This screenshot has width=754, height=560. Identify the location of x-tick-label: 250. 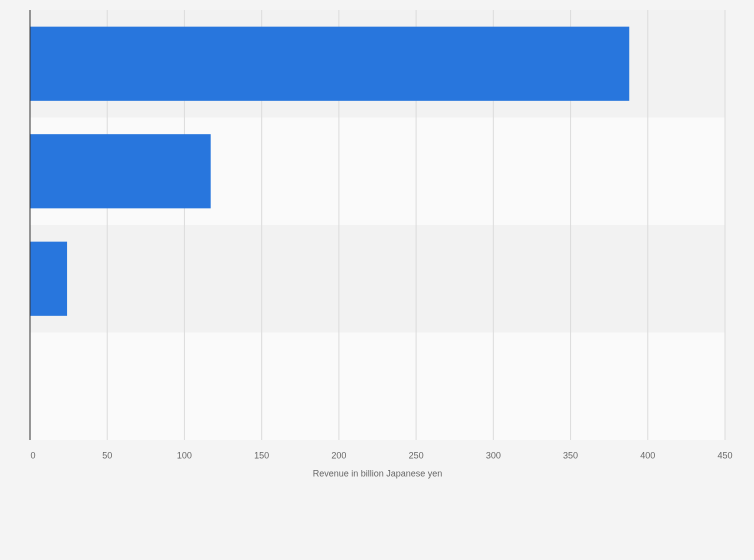
(416, 455).